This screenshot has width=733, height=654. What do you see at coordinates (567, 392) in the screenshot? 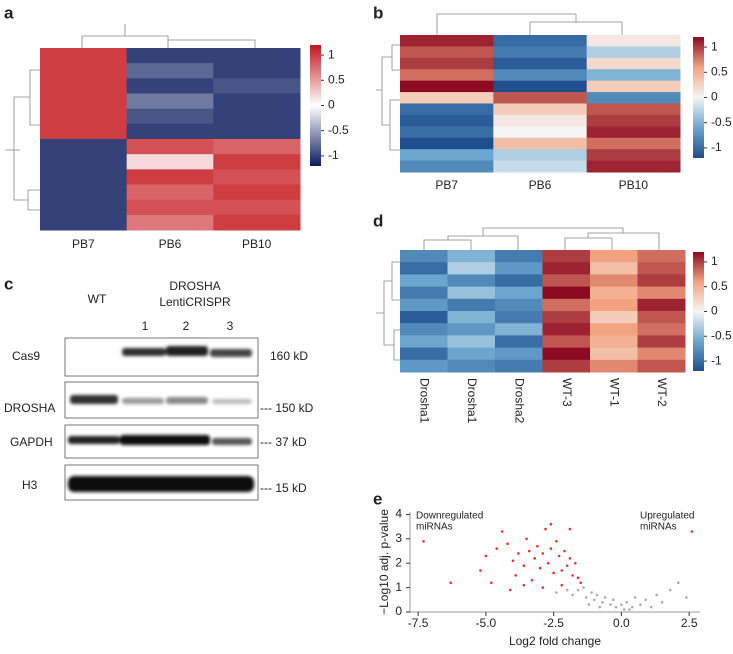
I see `column-label: WT-3` at bounding box center [567, 392].